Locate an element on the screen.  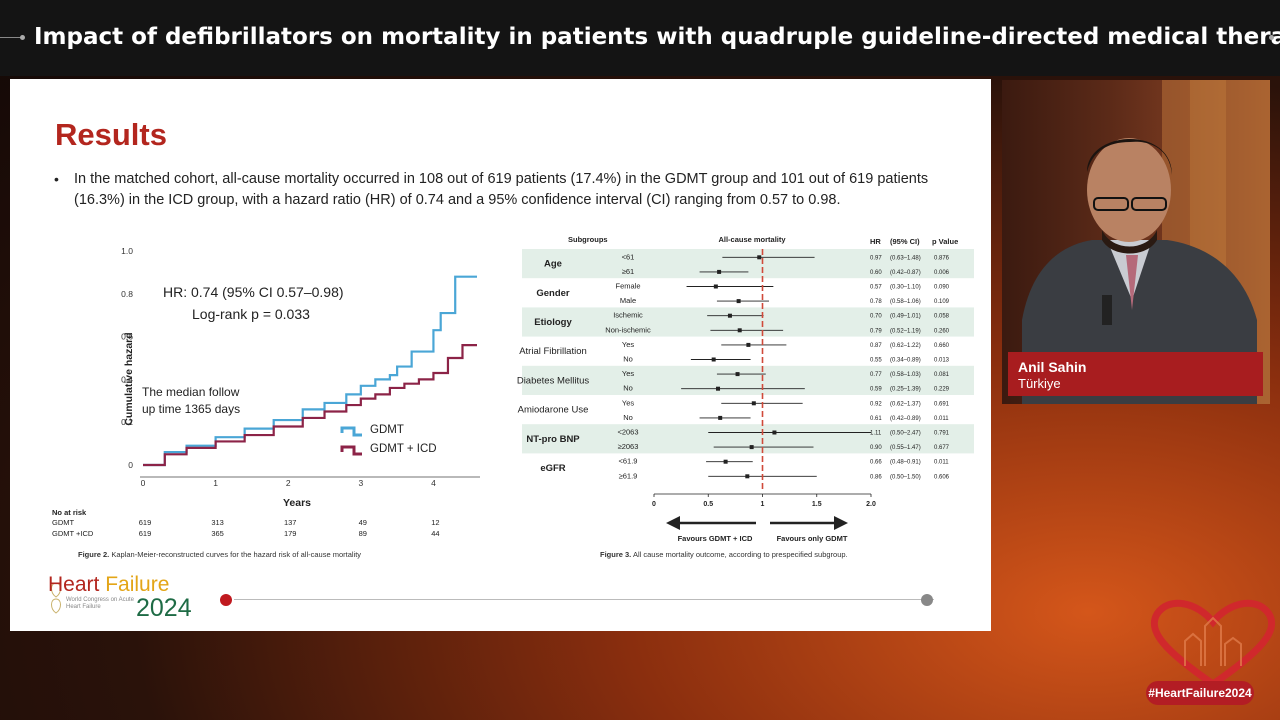
slide-title: Results is located at coordinates (111, 134).